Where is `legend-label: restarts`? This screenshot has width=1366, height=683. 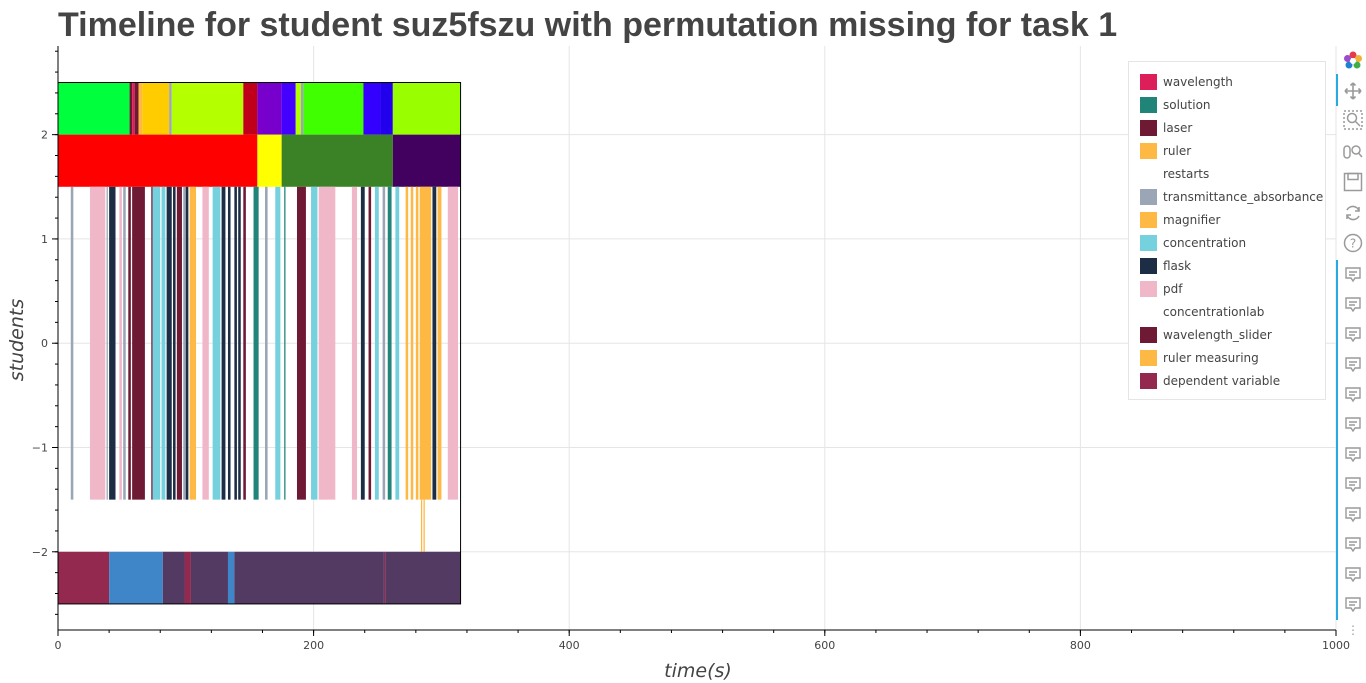
legend-label: restarts is located at coordinates (1186, 174).